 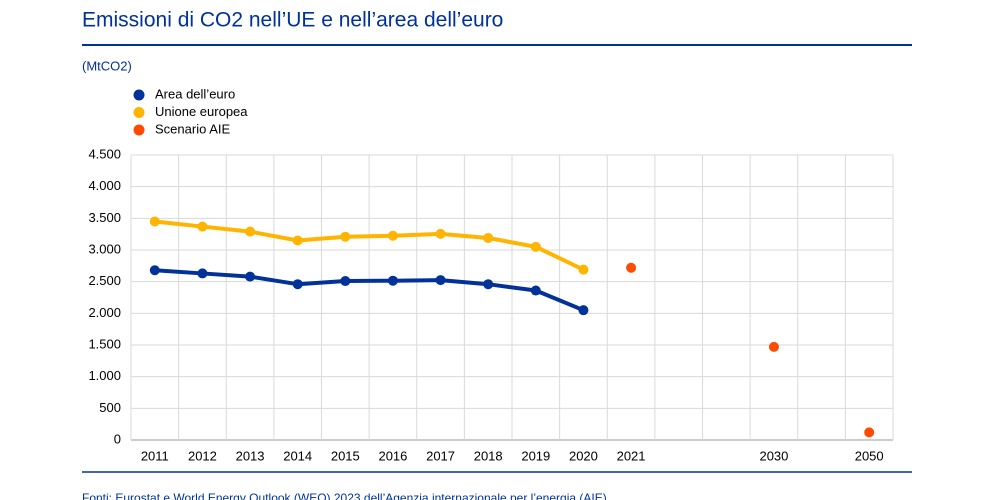 What do you see at coordinates (440, 455) in the screenshot?
I see `x-tick-label: 2017` at bounding box center [440, 455].